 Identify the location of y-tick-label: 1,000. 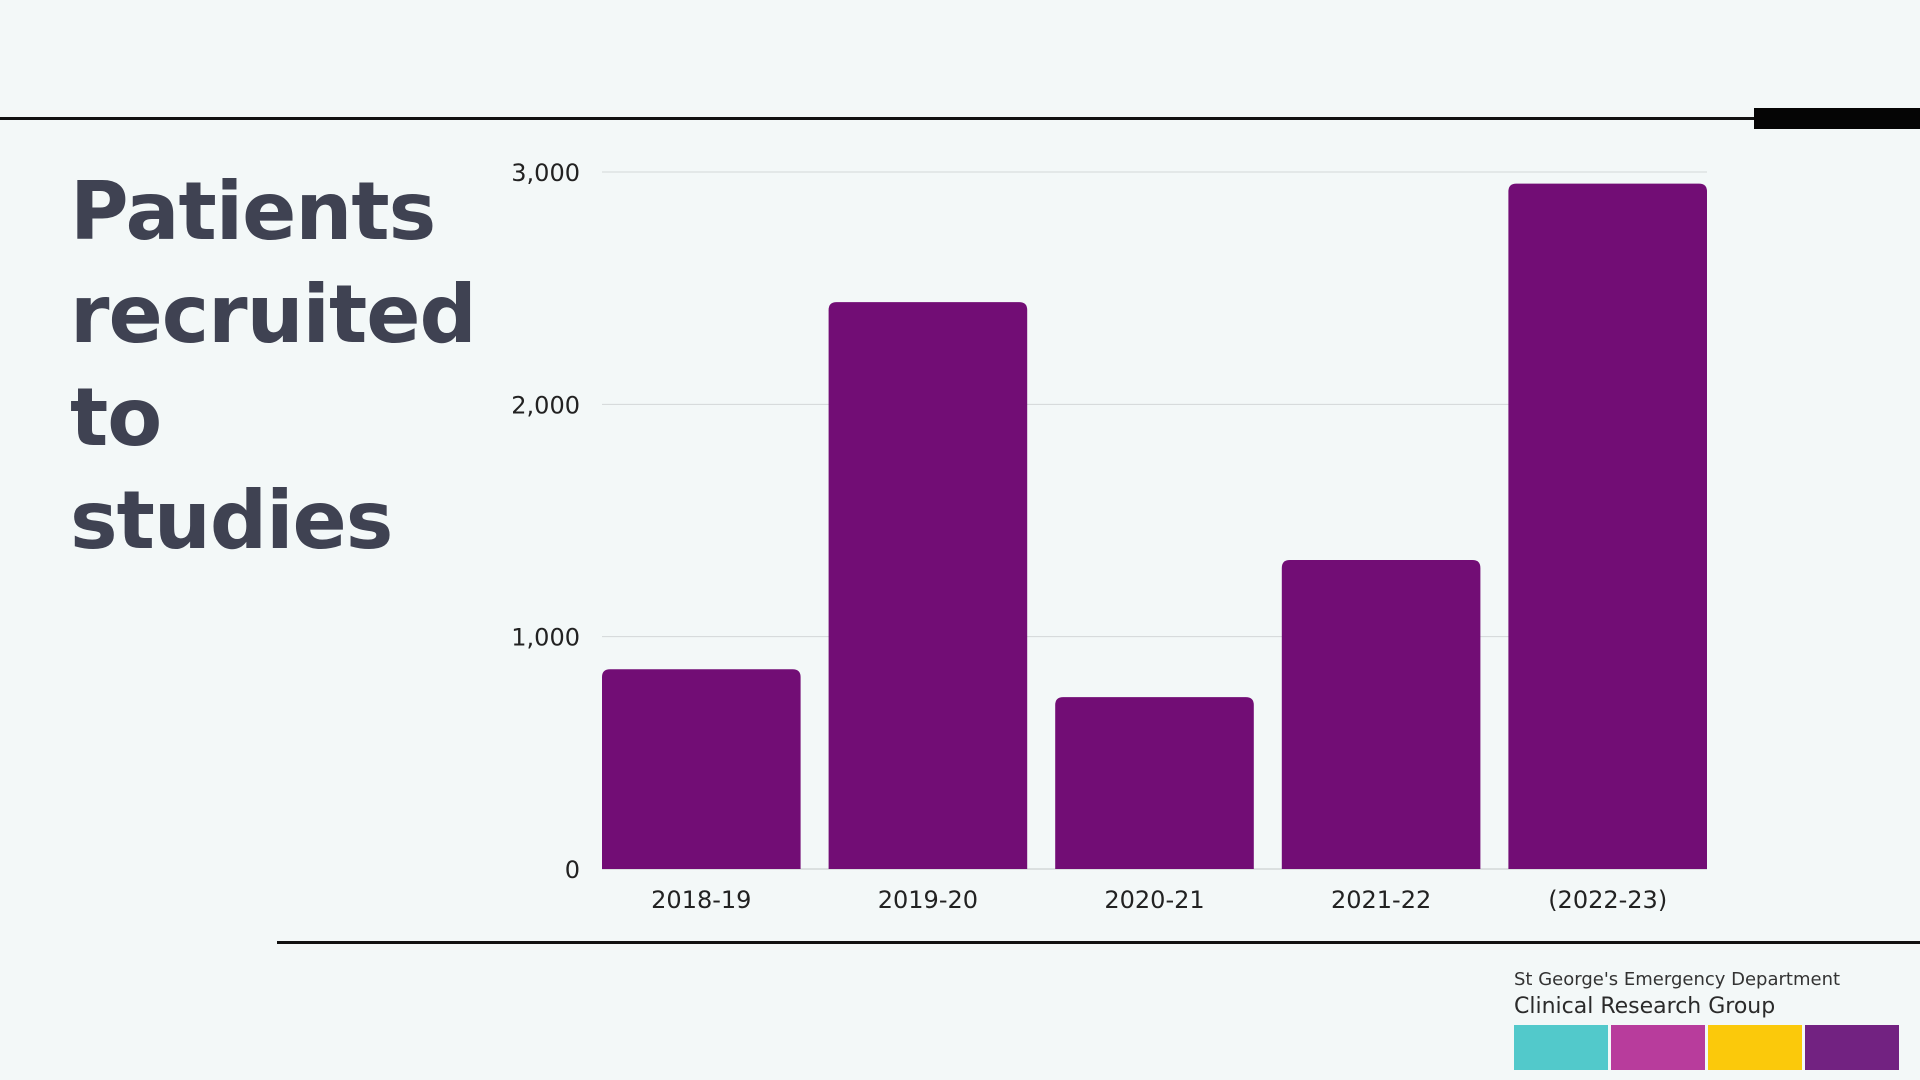
(545, 638).